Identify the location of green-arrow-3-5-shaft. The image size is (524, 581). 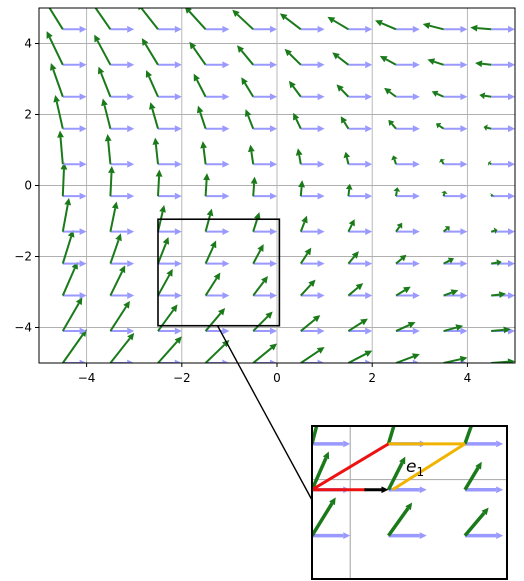
(304, 258).